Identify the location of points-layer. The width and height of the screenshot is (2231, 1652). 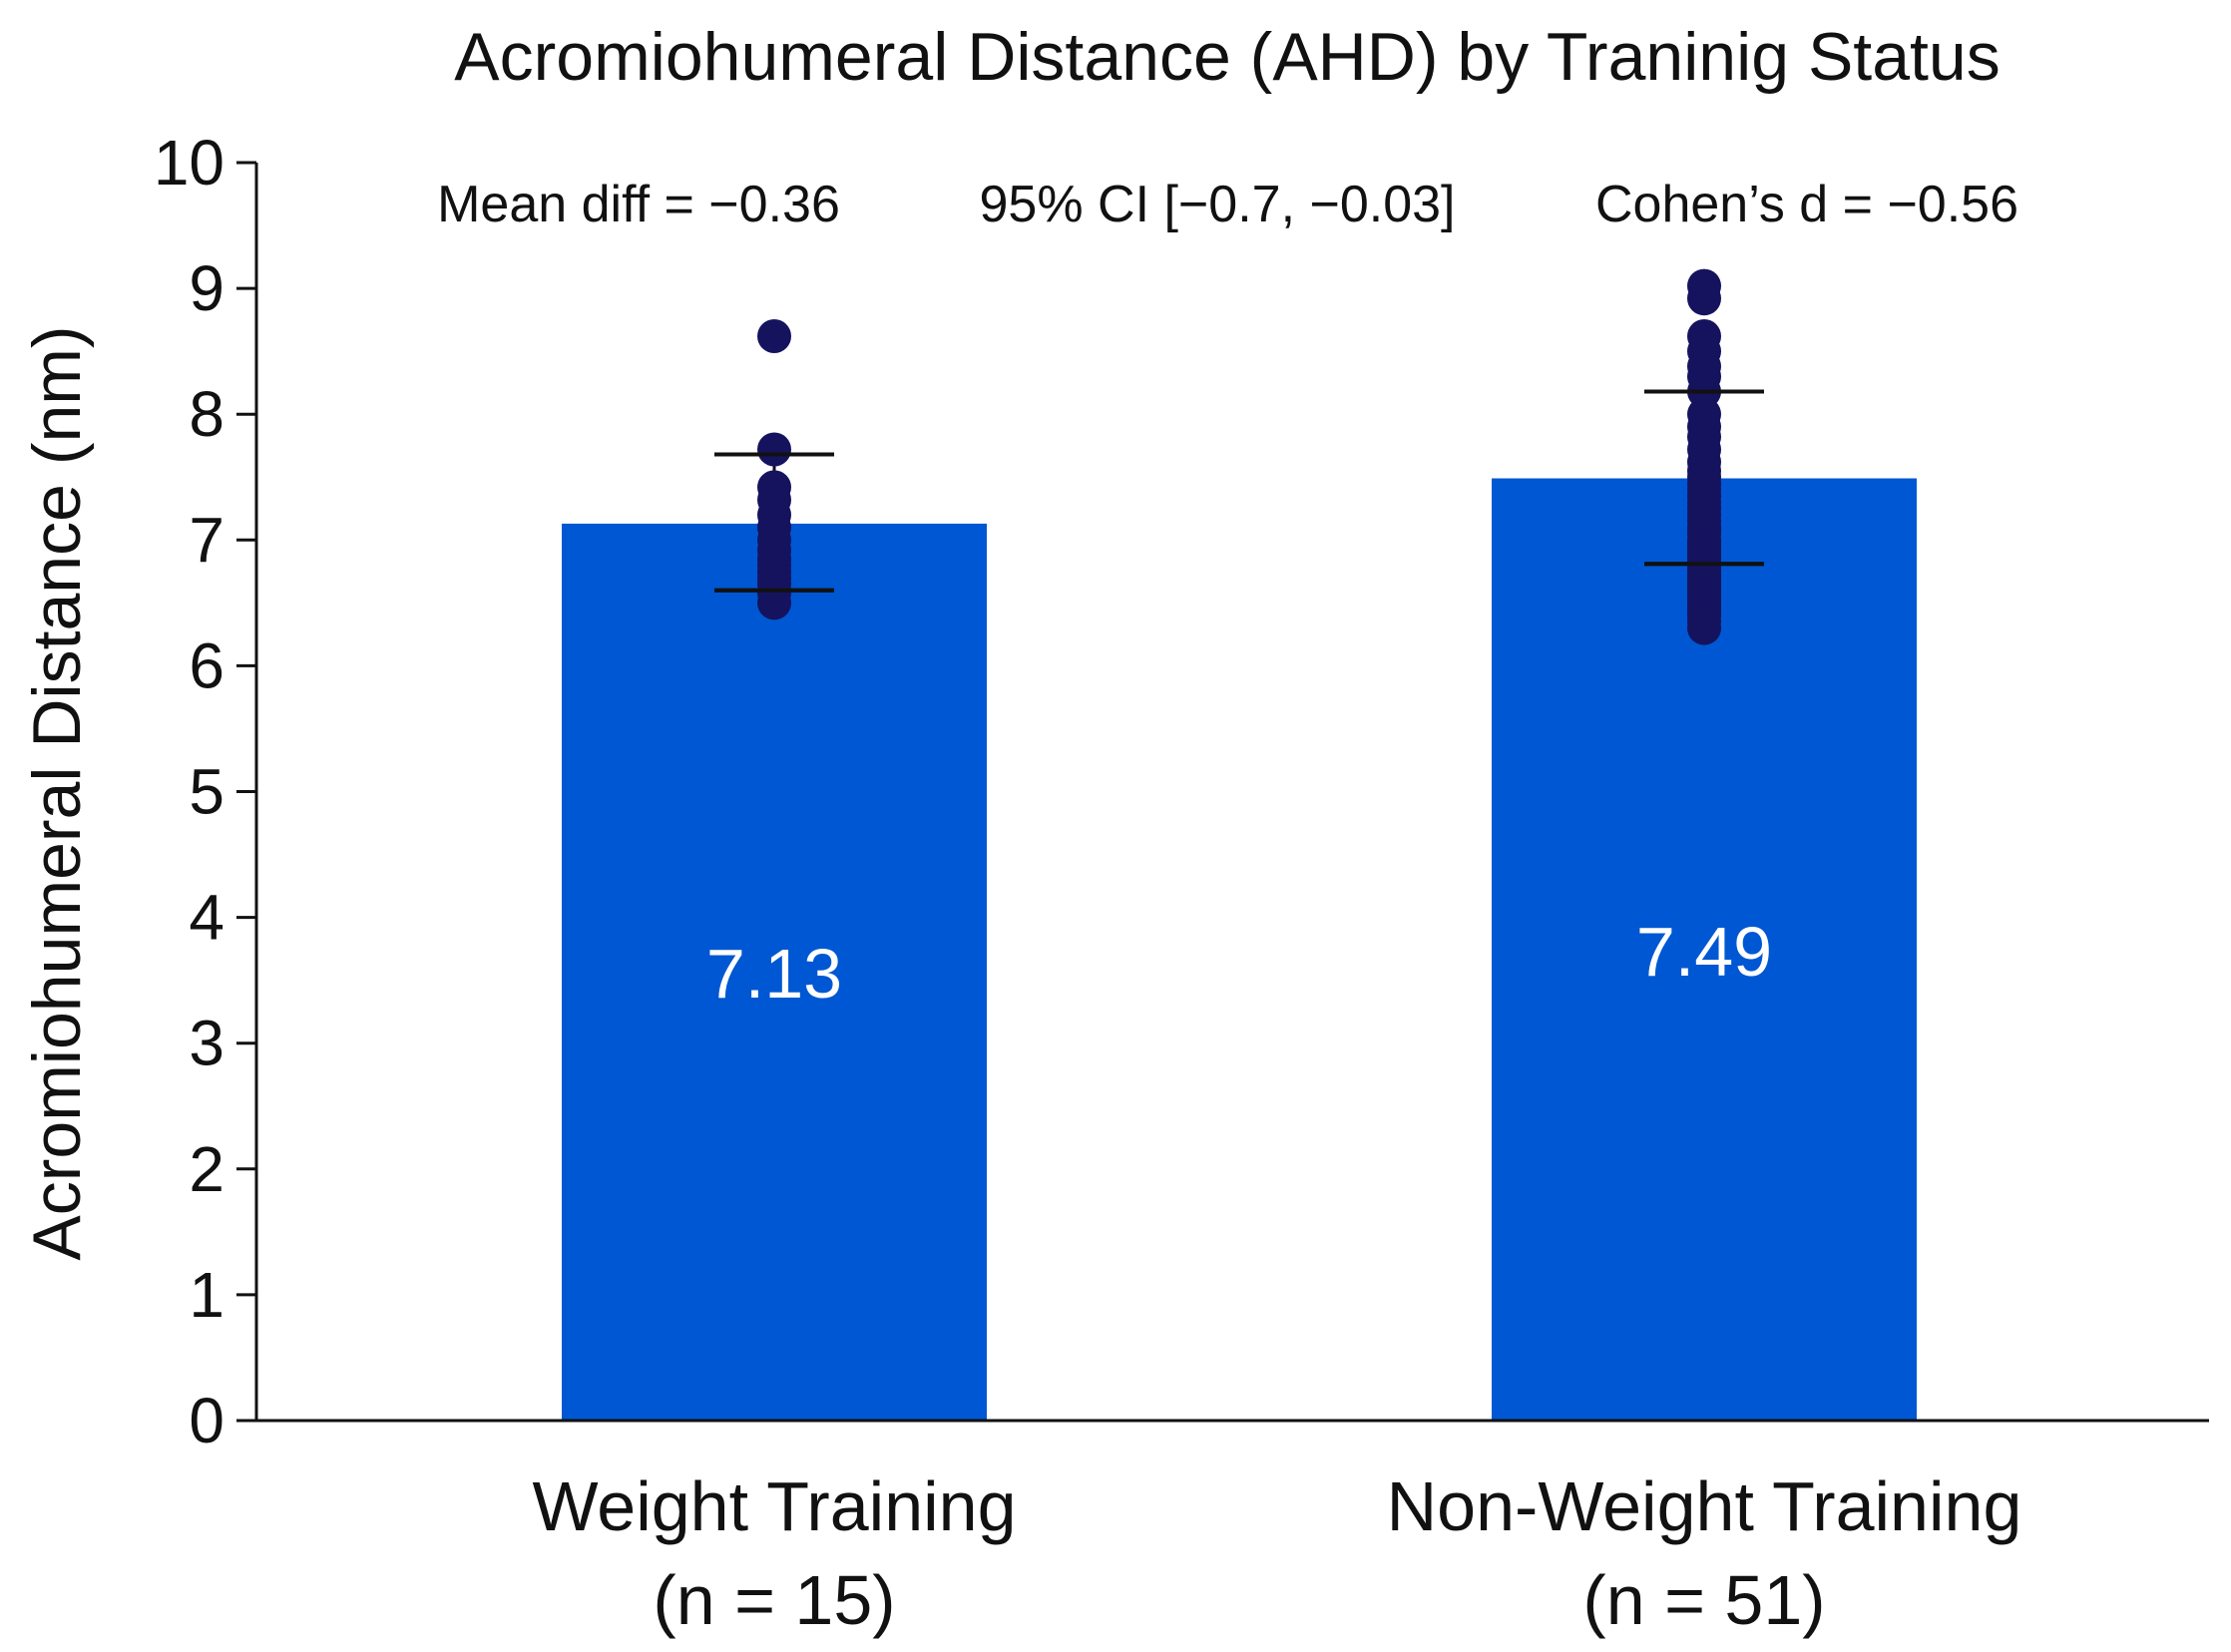
(1239, 456).